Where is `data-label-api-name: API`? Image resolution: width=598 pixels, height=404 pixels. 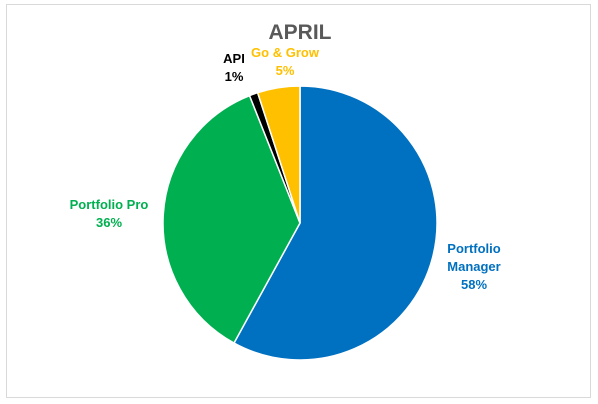
data-label-api-name: API is located at coordinates (234, 58).